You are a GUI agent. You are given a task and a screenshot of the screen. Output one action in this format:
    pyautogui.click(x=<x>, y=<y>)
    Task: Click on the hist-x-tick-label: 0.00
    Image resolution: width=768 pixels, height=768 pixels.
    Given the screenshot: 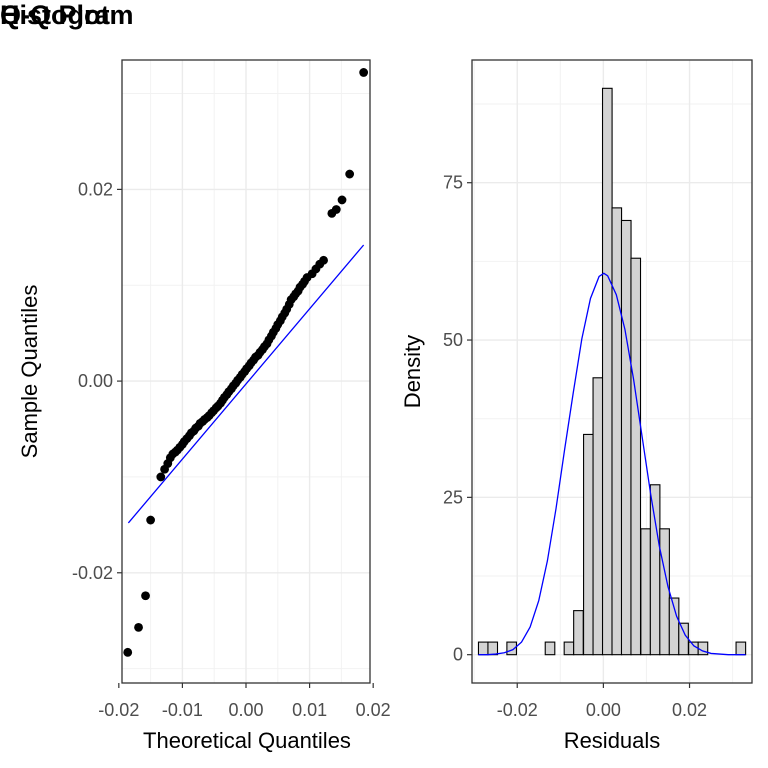 What is the action you would take?
    pyautogui.click(x=603, y=710)
    